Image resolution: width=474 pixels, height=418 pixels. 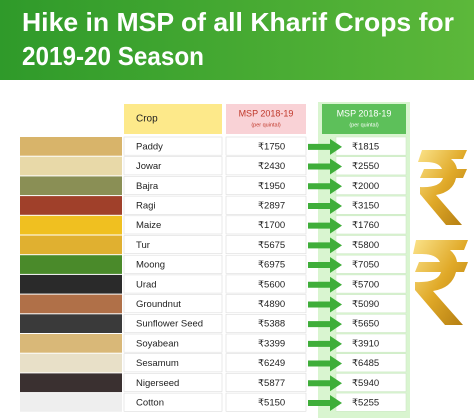 What do you see at coordinates (148, 225) in the screenshot?
I see `crop-name: Maize` at bounding box center [148, 225].